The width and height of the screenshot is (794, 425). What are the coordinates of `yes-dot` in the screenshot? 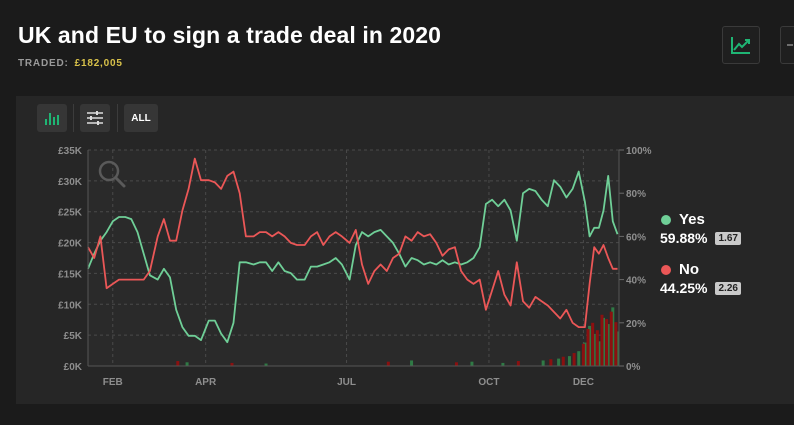 It's located at (666, 219).